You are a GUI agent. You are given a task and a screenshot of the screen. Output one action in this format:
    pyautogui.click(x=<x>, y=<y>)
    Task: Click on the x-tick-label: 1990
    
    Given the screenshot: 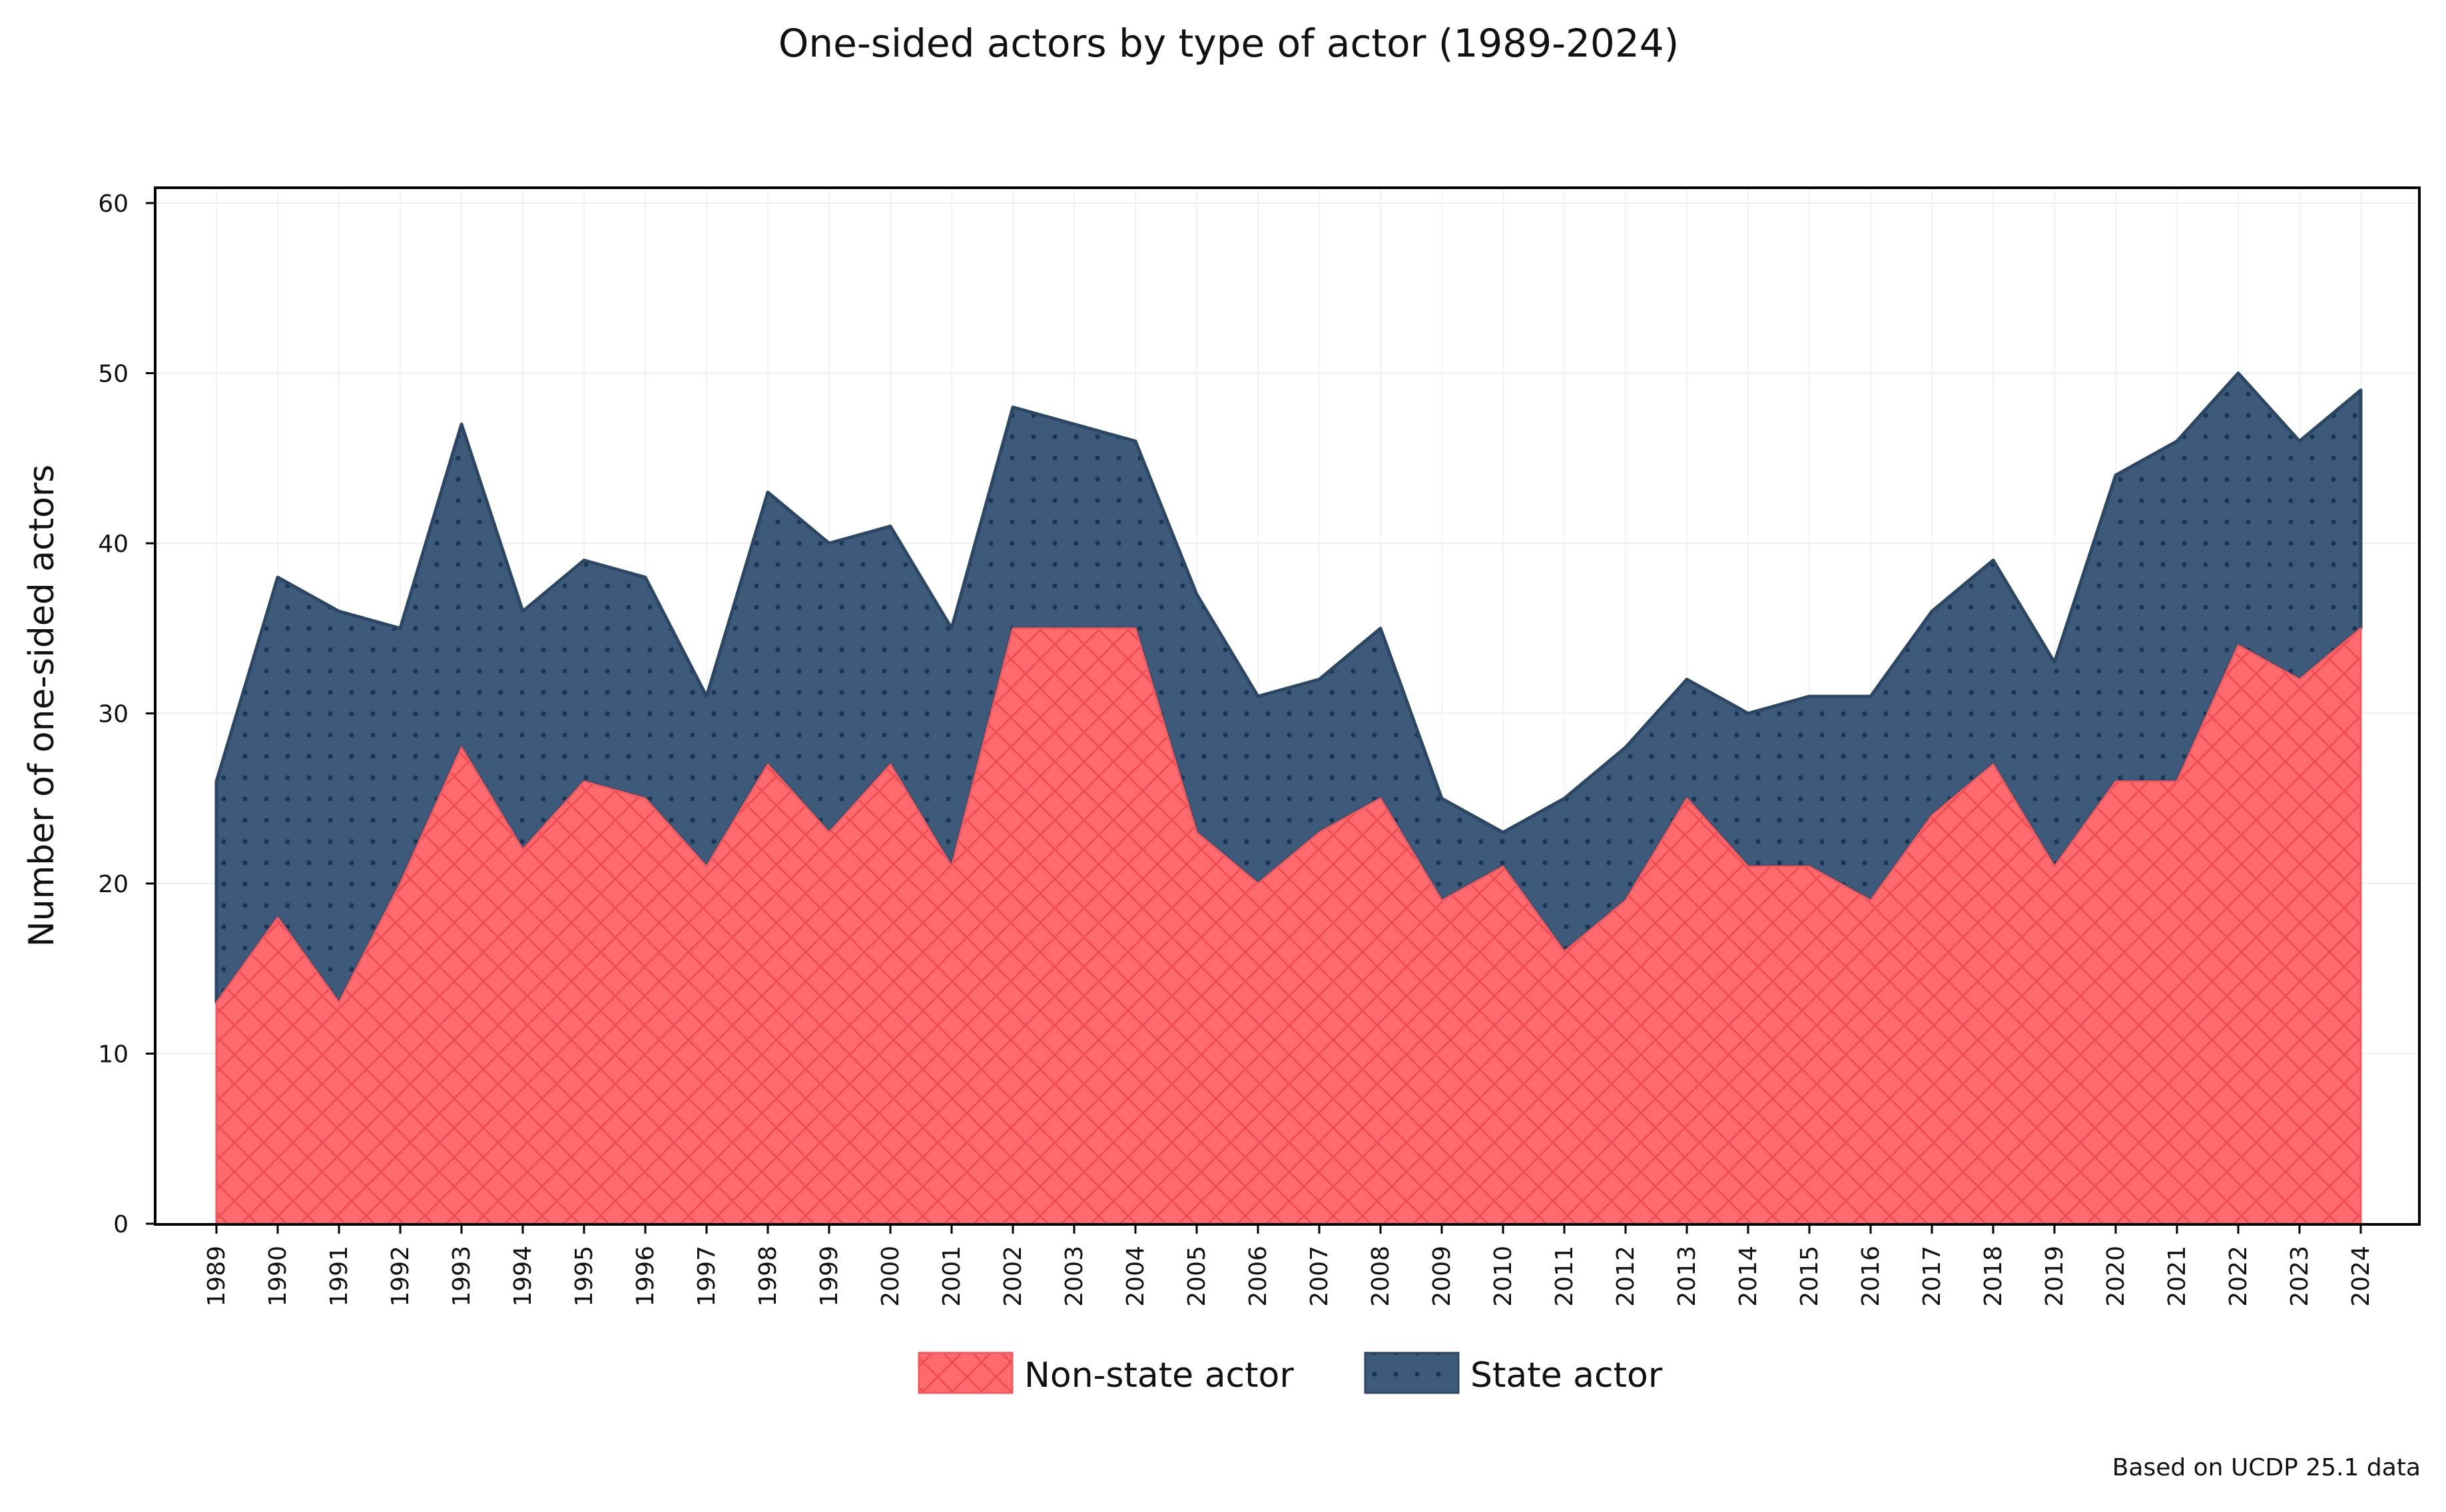 What is the action you would take?
    pyautogui.click(x=278, y=1276)
    